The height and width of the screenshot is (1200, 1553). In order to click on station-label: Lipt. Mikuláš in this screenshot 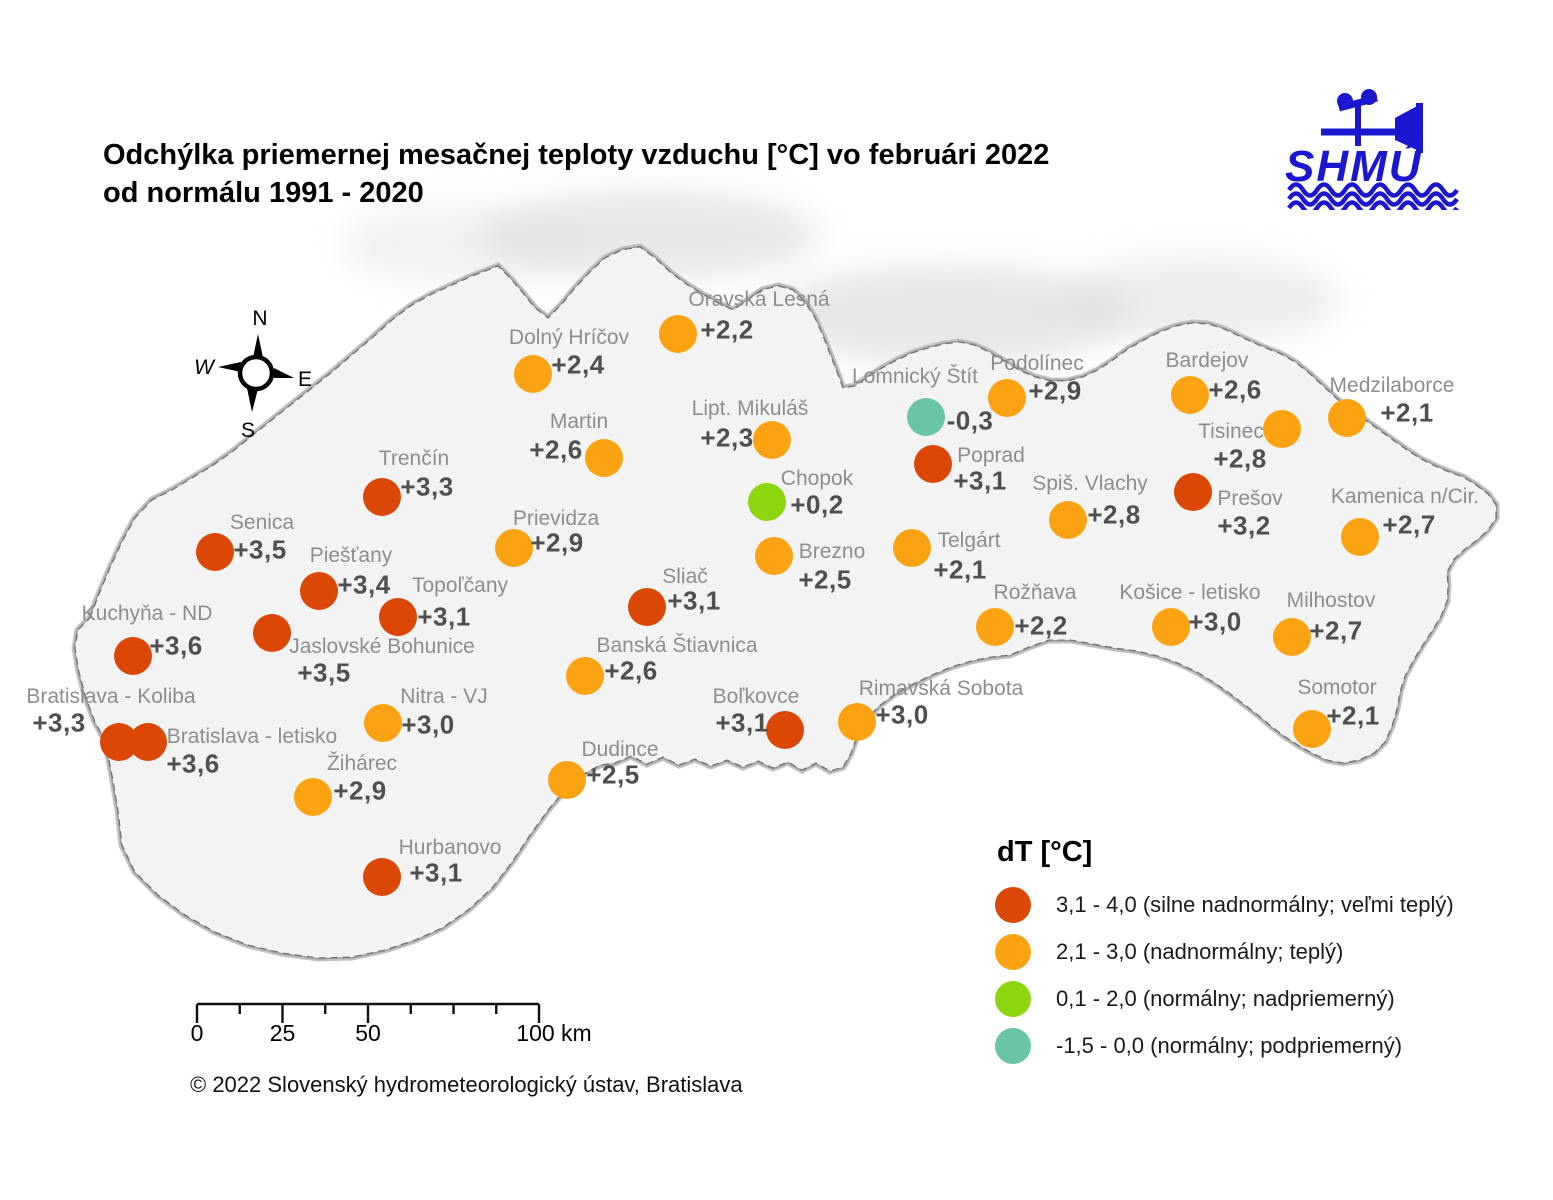, I will do `click(750, 408)`.